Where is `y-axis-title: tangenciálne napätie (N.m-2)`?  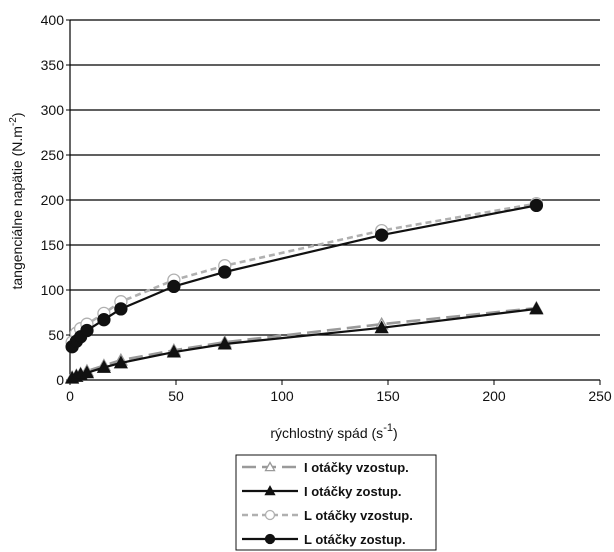
y-axis-title: tangenciálne napätie (N.m-2) is located at coordinates (16, 200).